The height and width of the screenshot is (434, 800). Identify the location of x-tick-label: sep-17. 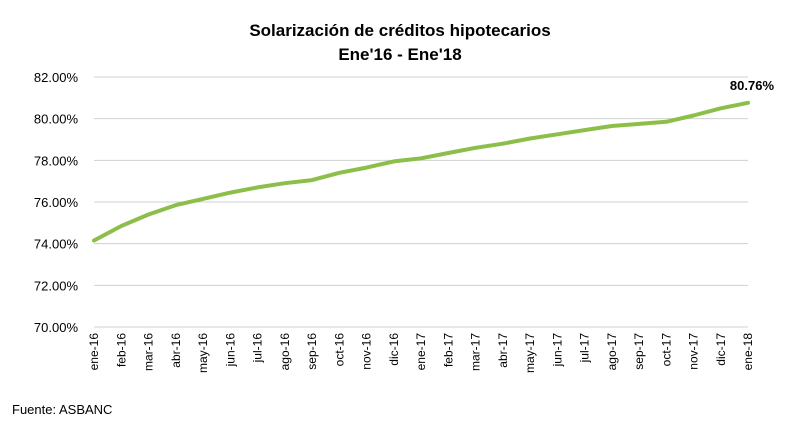
(639, 351).